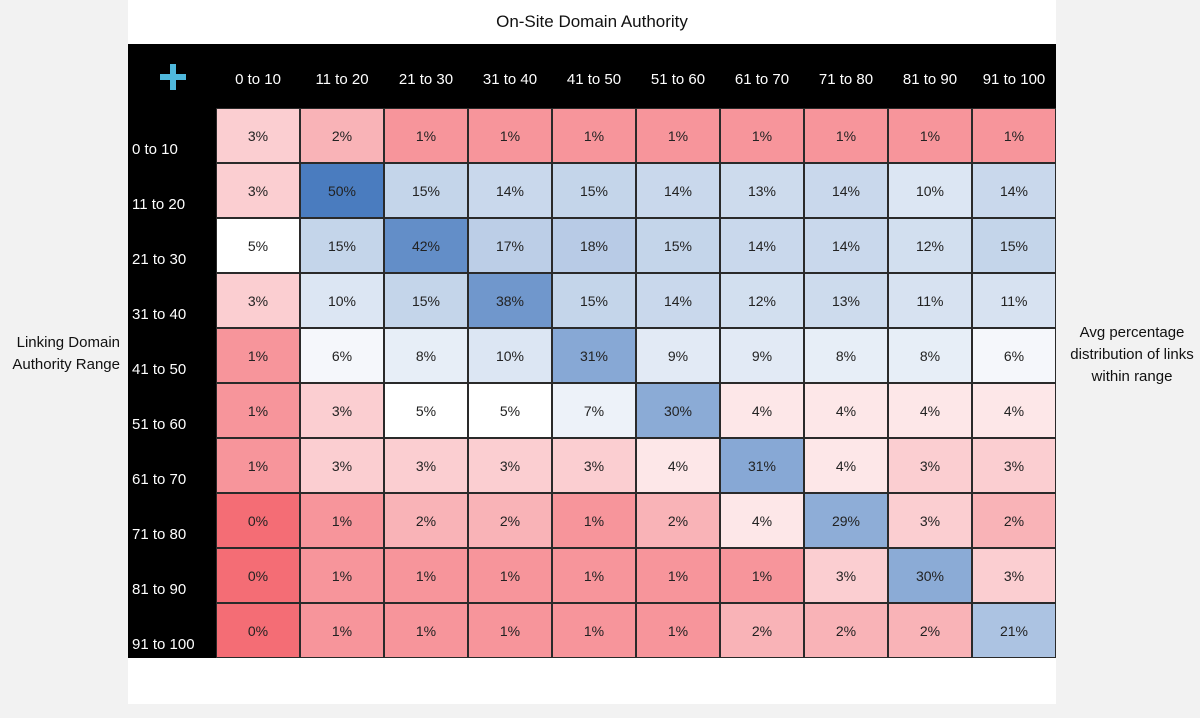  What do you see at coordinates (594, 79) in the screenshot?
I see `column-label: 41 to 50` at bounding box center [594, 79].